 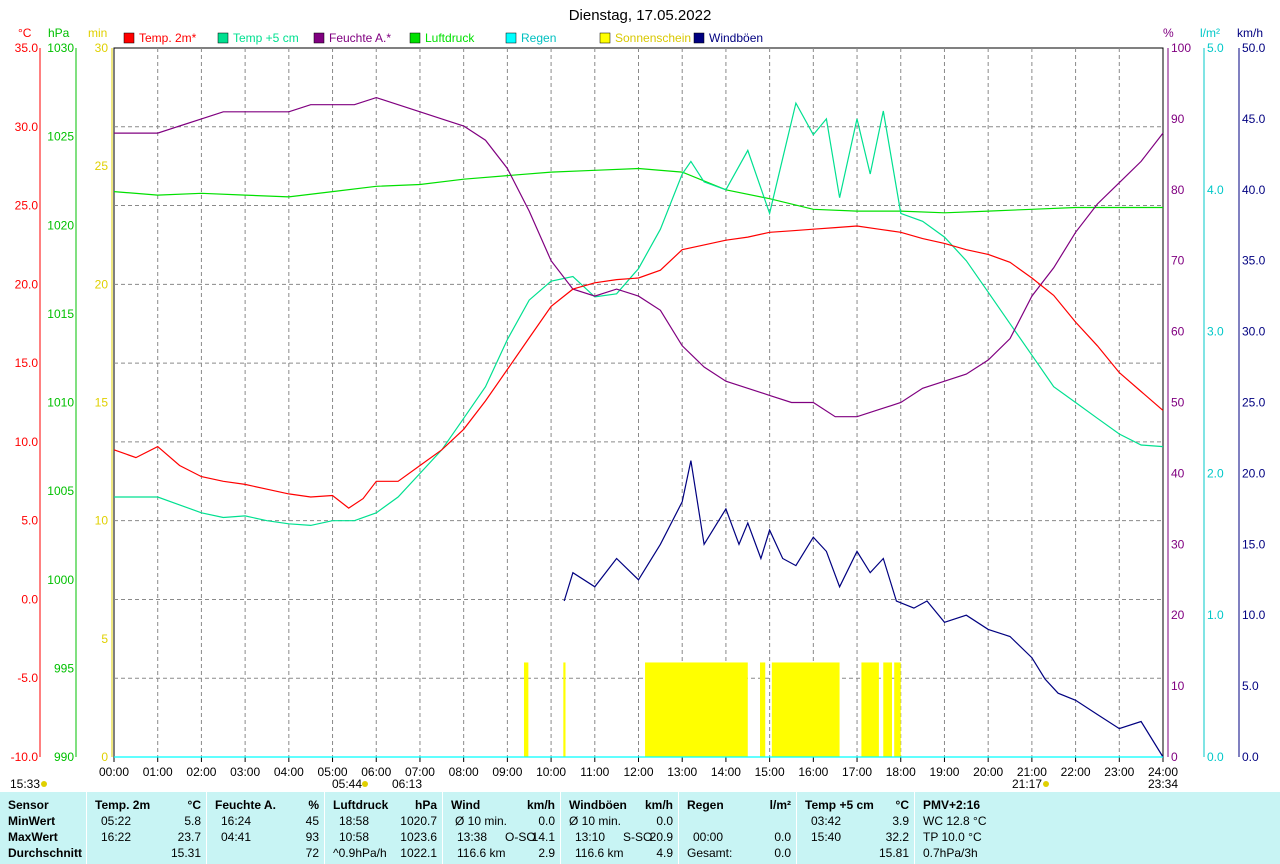 I want to click on legend-label: Temp. 2m*, so click(x=168, y=38).